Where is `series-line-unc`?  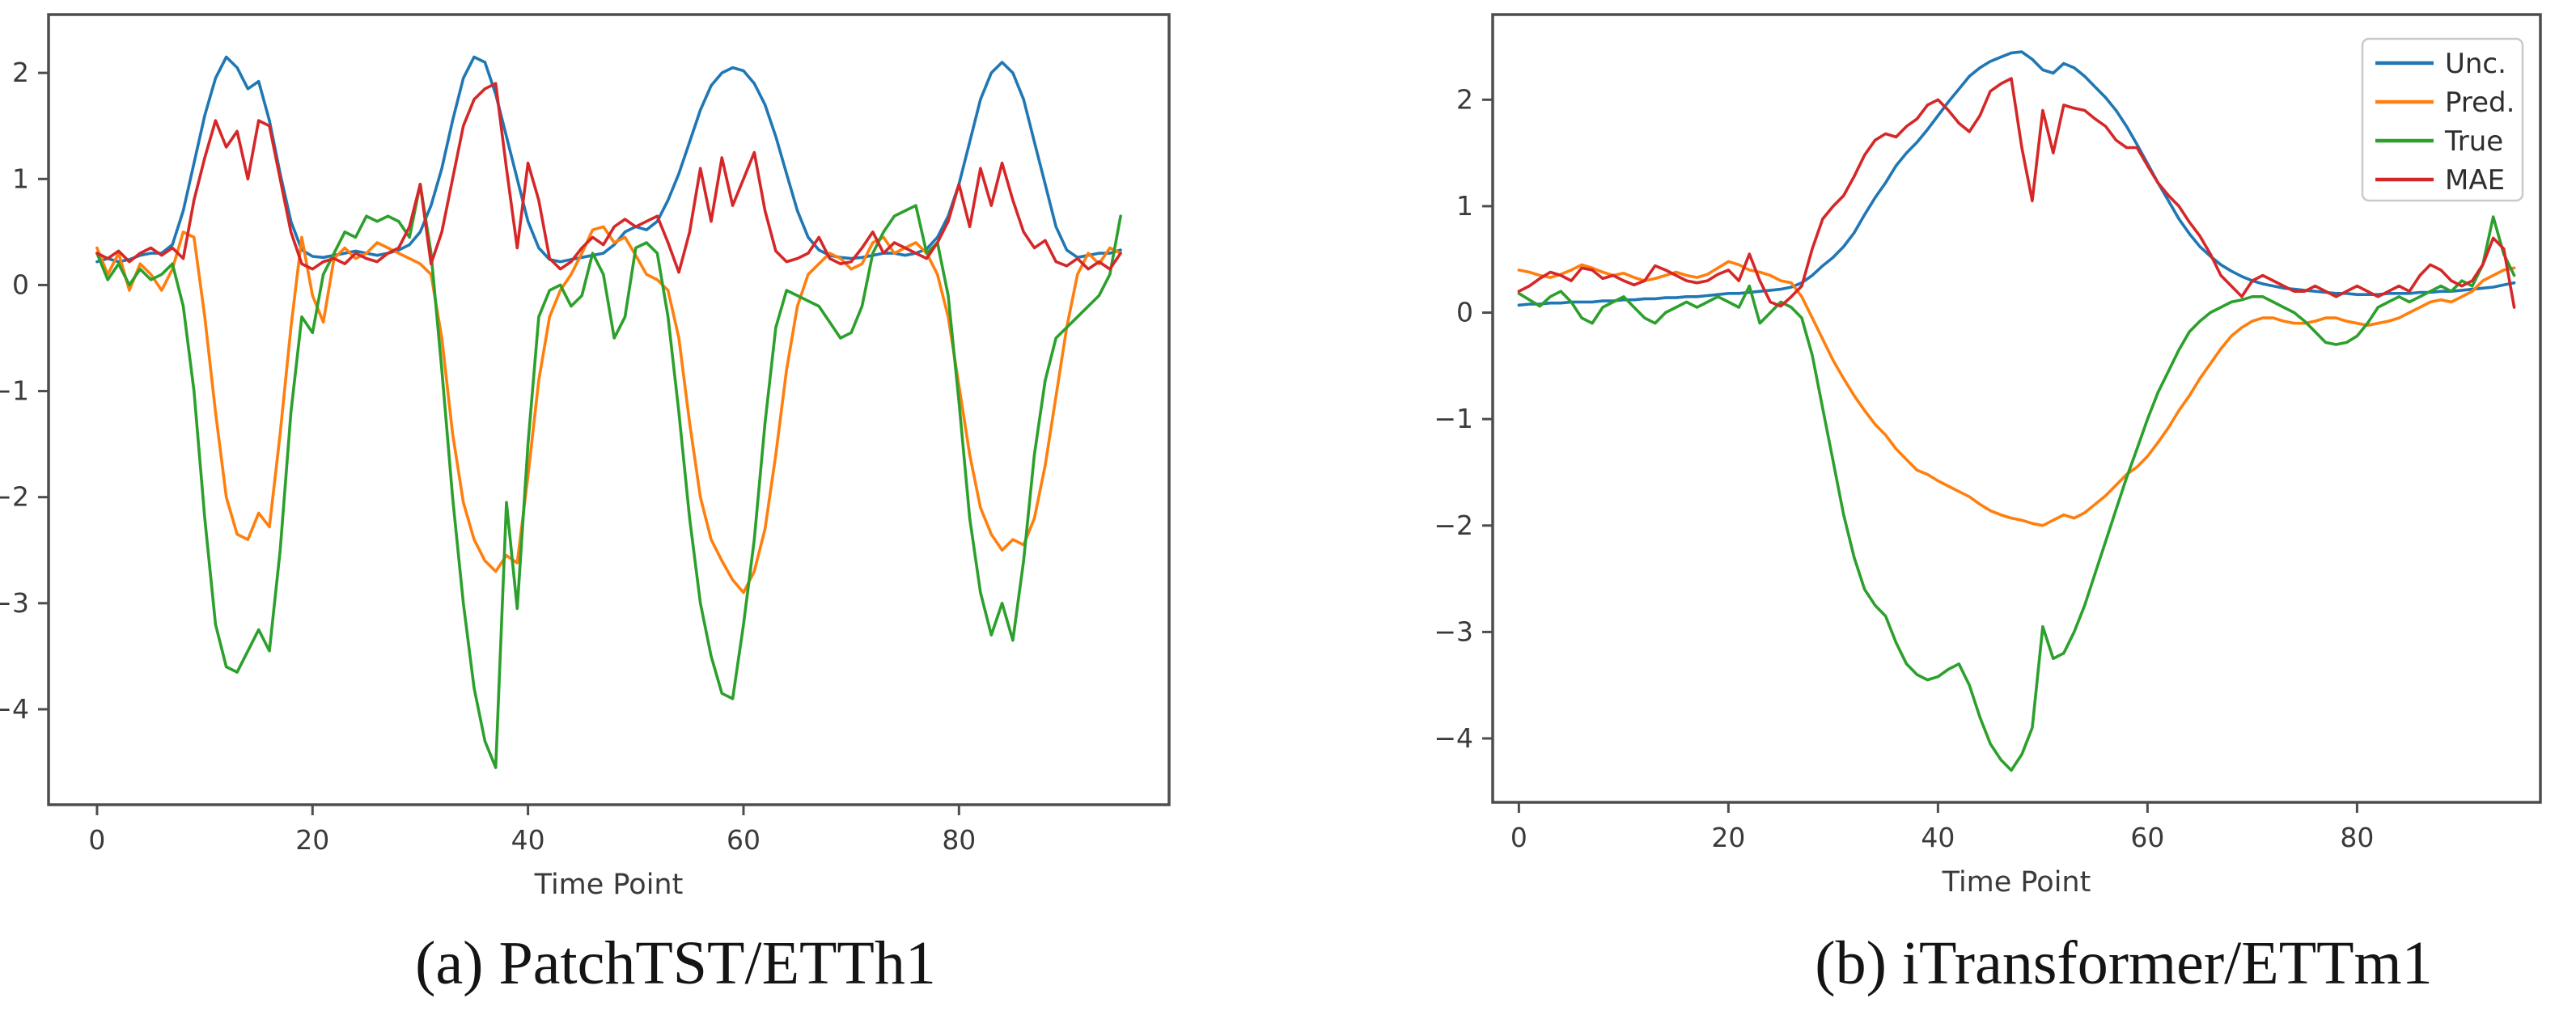 series-line-unc is located at coordinates (2016, 178).